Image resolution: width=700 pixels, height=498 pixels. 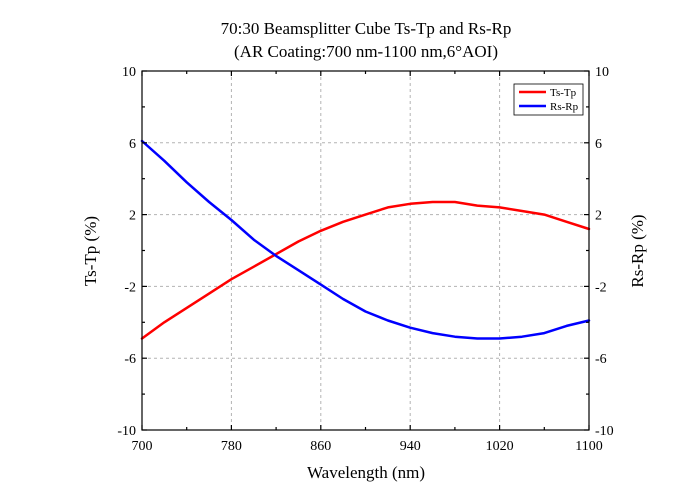 I want to click on y-tick-label-right: 6, so click(x=598, y=144).